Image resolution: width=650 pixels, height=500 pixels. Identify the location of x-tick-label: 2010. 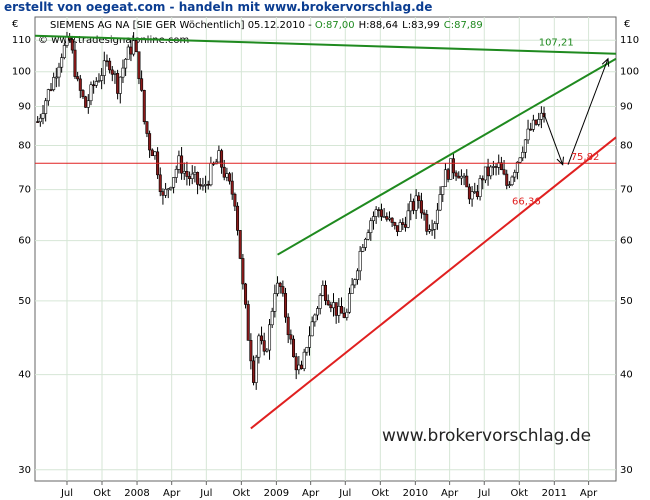
(415, 493).